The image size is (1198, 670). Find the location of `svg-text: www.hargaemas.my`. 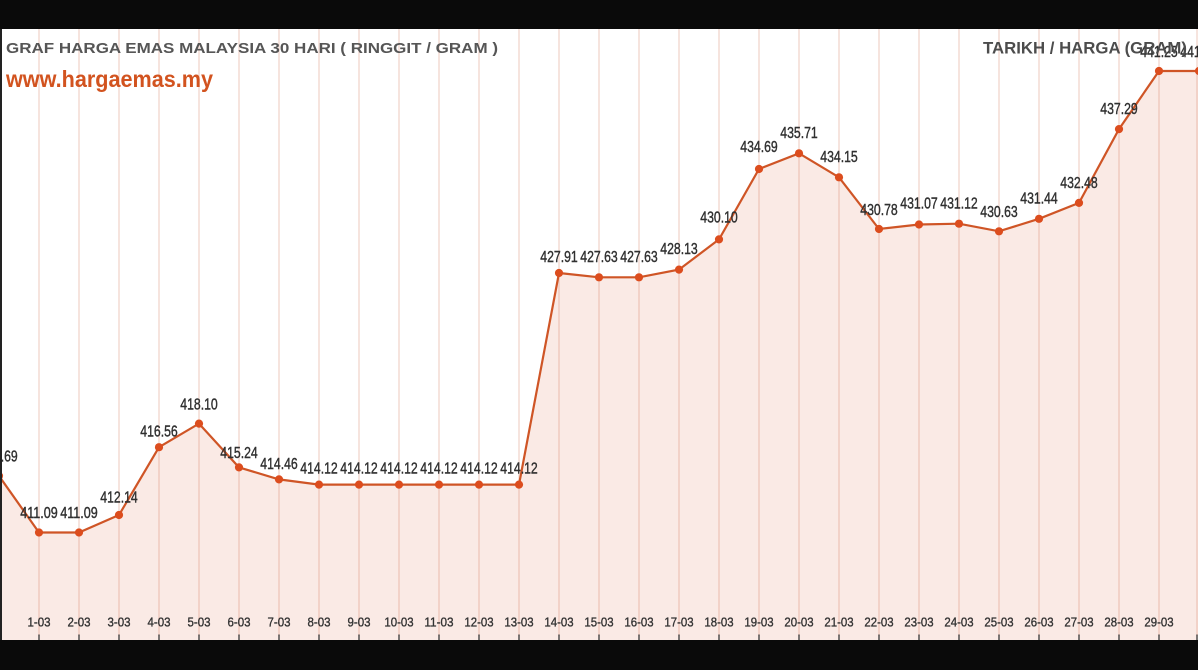

svg-text: www.hargaemas.my is located at coordinates (109, 79).